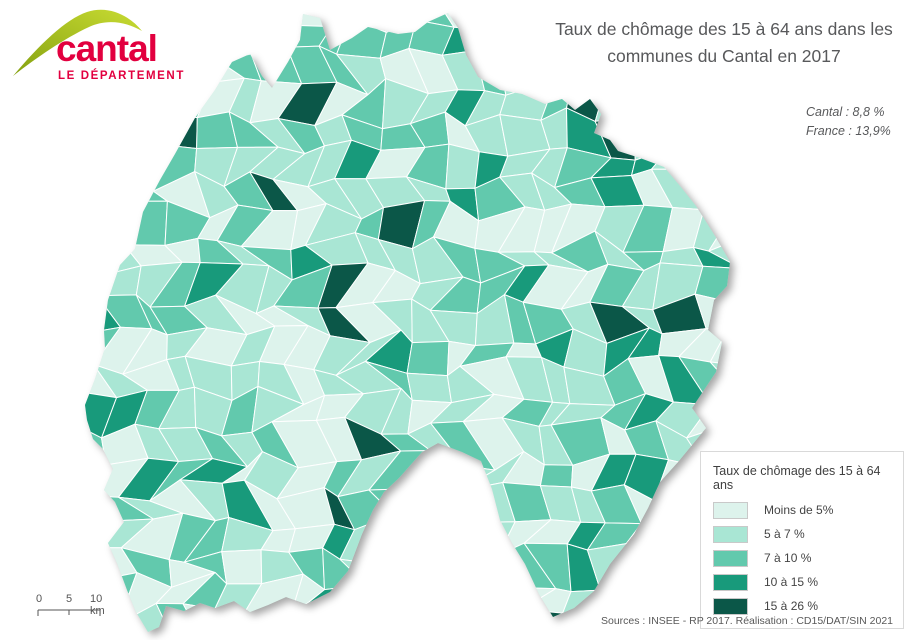  I want to click on scale-label-5: 5, so click(69, 599).